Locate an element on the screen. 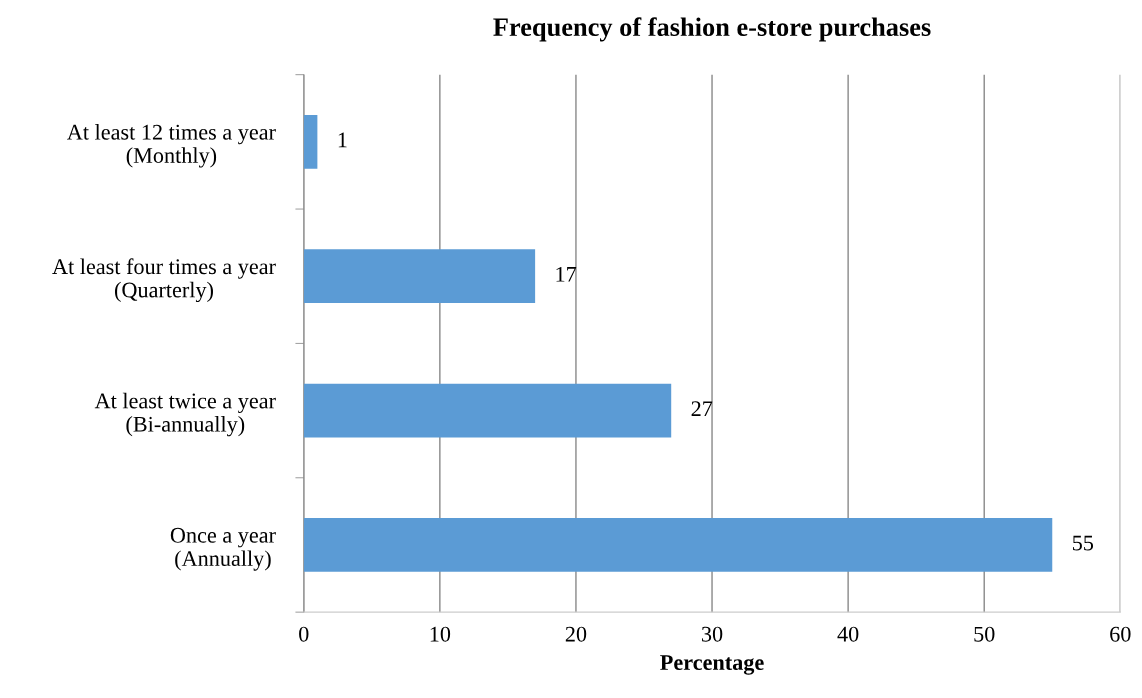 The image size is (1142, 698). y-tick-label: At least 12 times a year (Monthly) is located at coordinates (171, 146).